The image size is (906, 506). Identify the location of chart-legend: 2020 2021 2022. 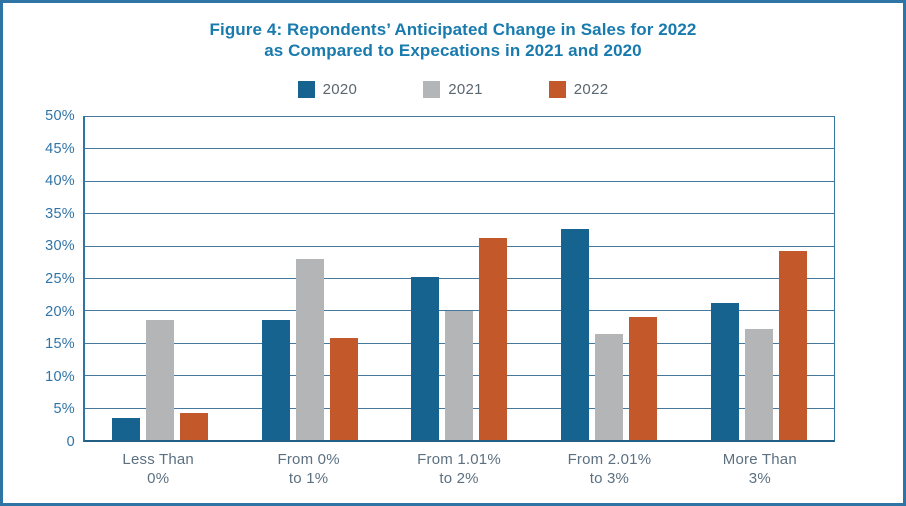
(453, 89).